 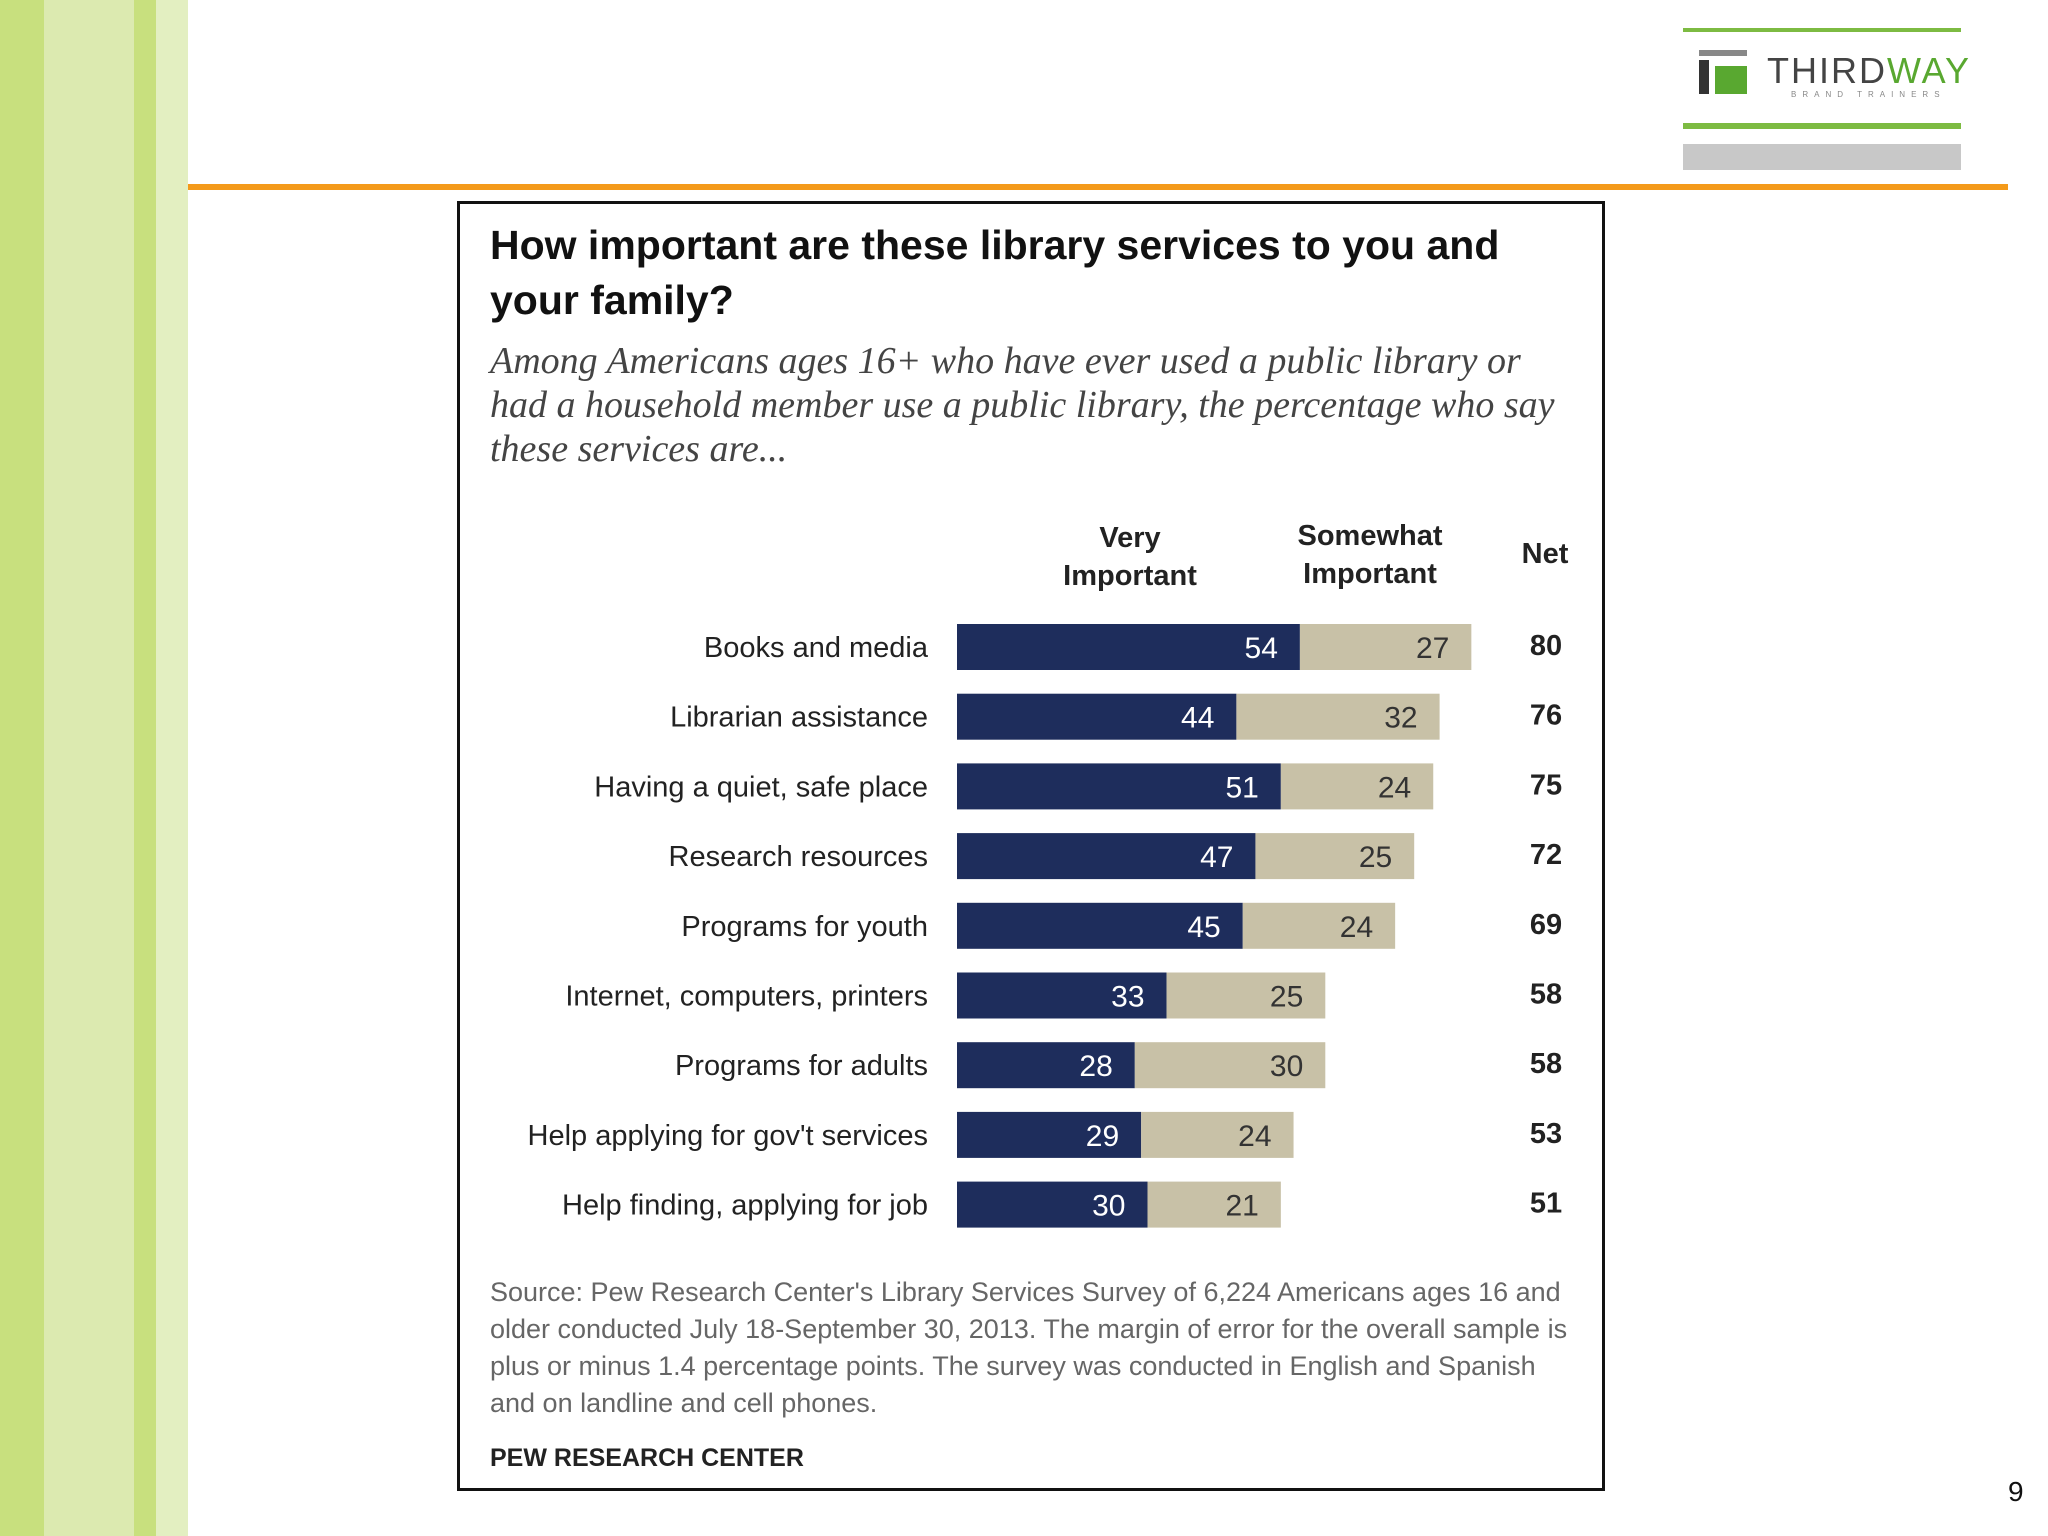 I want to click on value-label-very: 45, so click(x=1203, y=927).